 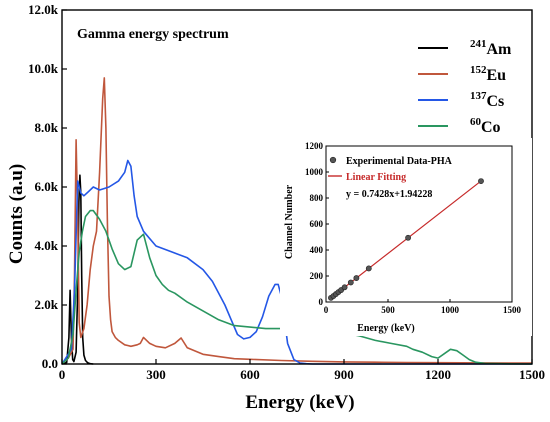 I want to click on inset-legend-points-label: Experimental Data-PHA, so click(x=399, y=161).